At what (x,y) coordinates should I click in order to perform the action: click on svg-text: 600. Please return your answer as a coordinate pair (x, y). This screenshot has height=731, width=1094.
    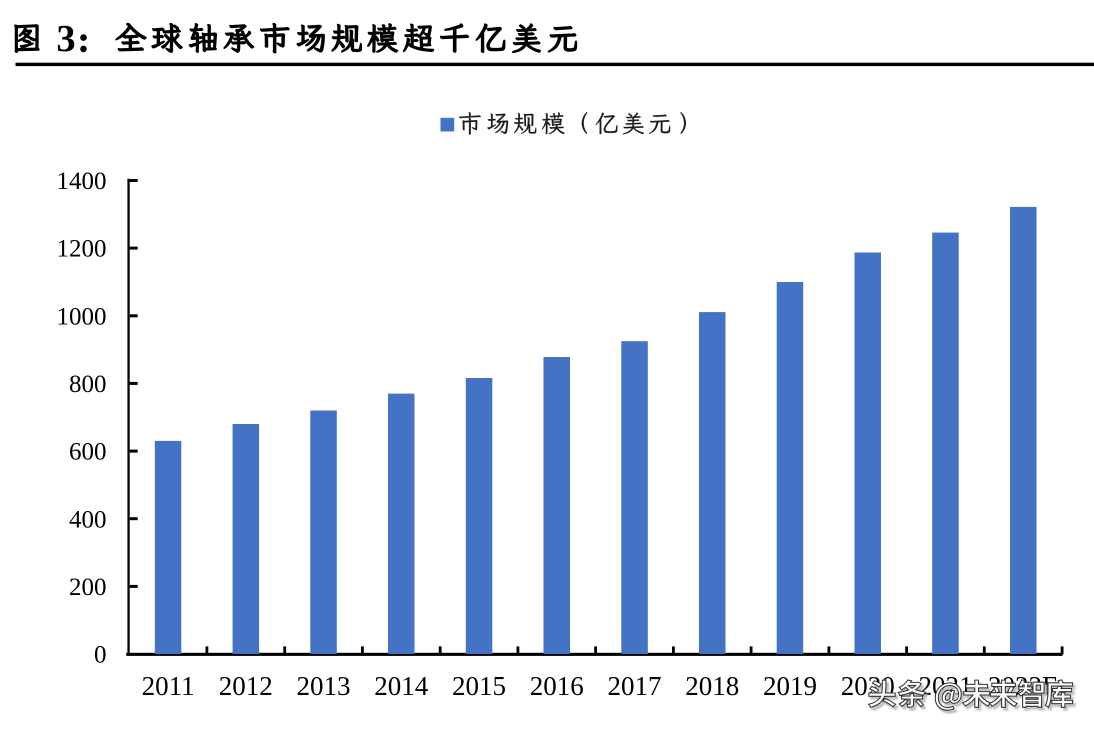
    Looking at the image, I should click on (88, 452).